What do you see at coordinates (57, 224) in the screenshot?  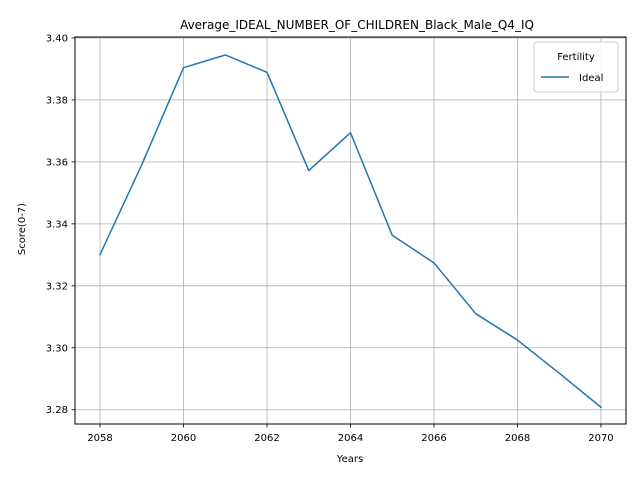 I see `y-tick-label: 3.34` at bounding box center [57, 224].